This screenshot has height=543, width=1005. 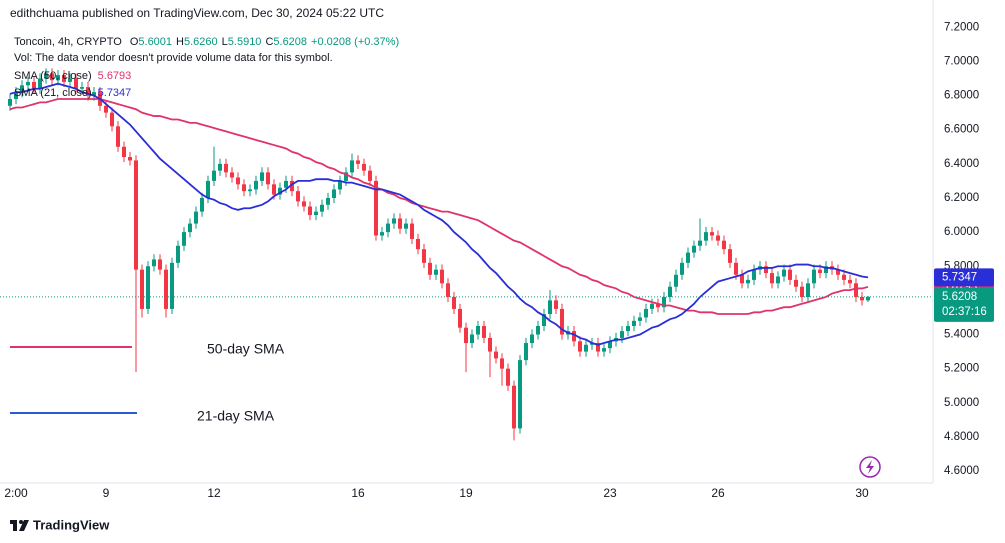 What do you see at coordinates (355, 42) in the screenshot?
I see `change: +0.0208 (+0.37%)` at bounding box center [355, 42].